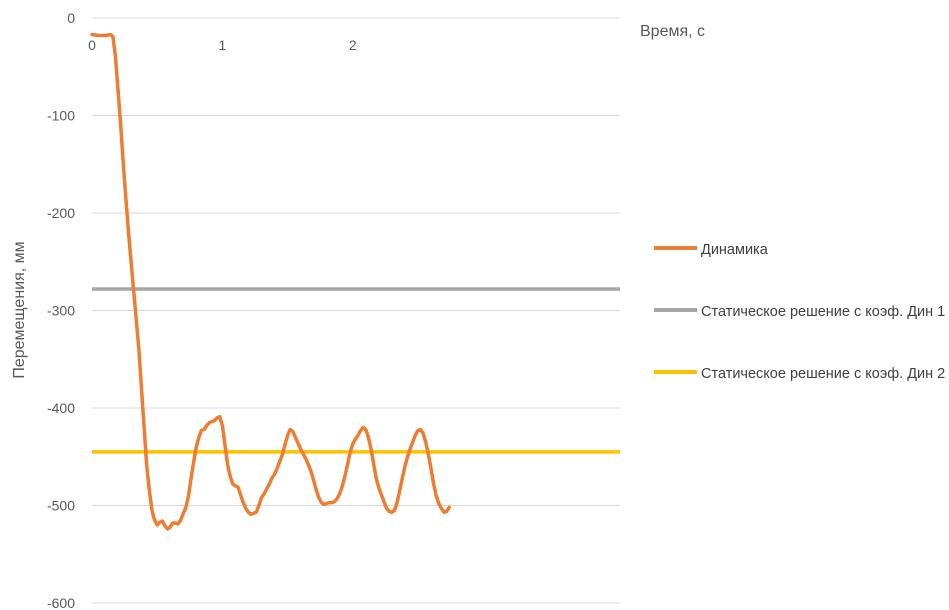 Image resolution: width=949 pixels, height=610 pixels. What do you see at coordinates (61, 116) in the screenshot?
I see `y-tick-label: -100` at bounding box center [61, 116].